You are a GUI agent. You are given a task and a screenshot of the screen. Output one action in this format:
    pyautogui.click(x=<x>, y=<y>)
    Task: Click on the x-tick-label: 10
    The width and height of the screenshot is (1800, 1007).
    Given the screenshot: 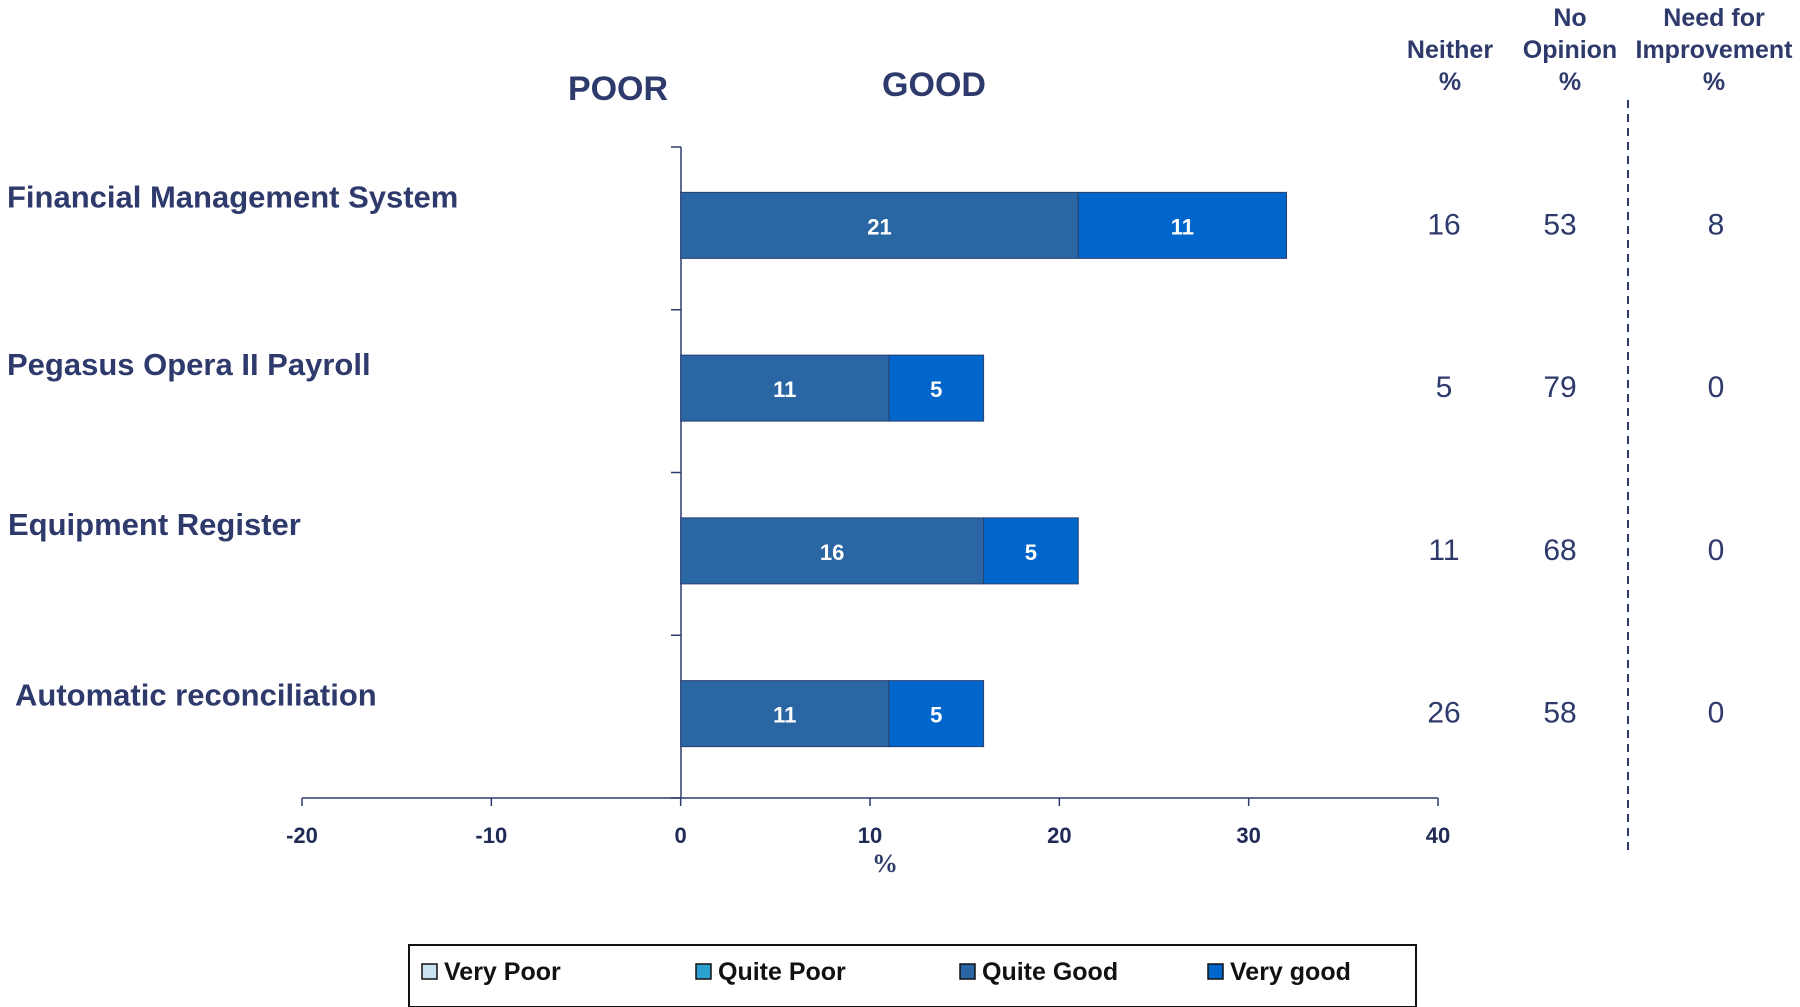 What is the action you would take?
    pyautogui.click(x=870, y=835)
    